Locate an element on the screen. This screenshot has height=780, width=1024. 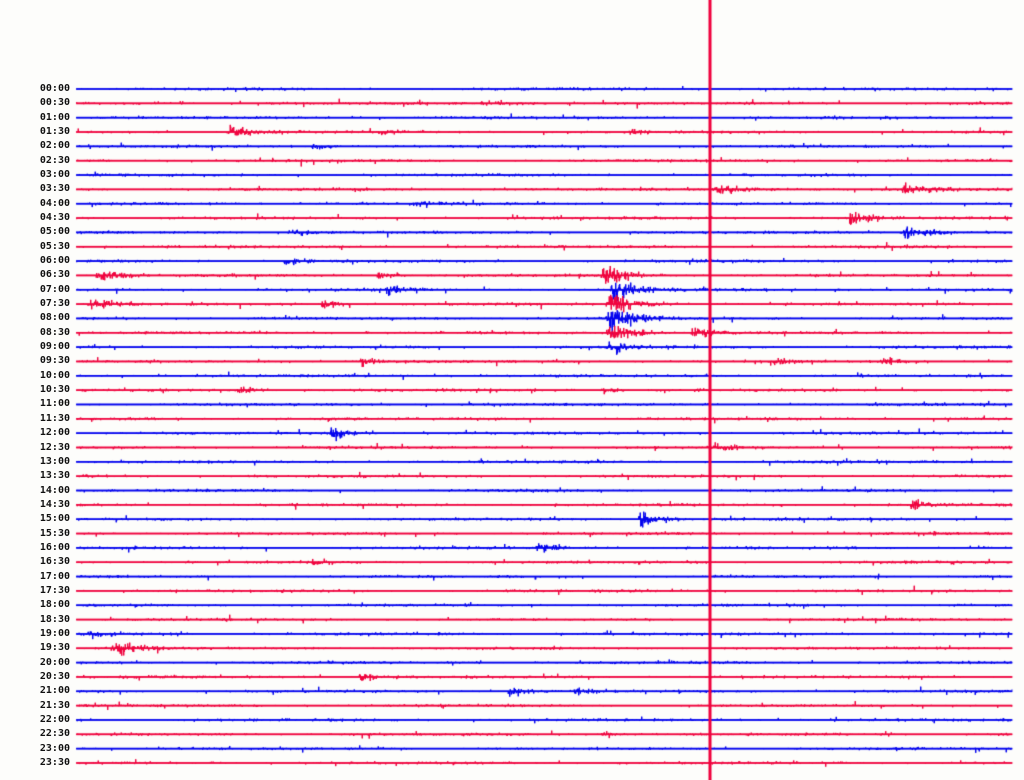
time-label: 13:00 is located at coordinates (54, 461).